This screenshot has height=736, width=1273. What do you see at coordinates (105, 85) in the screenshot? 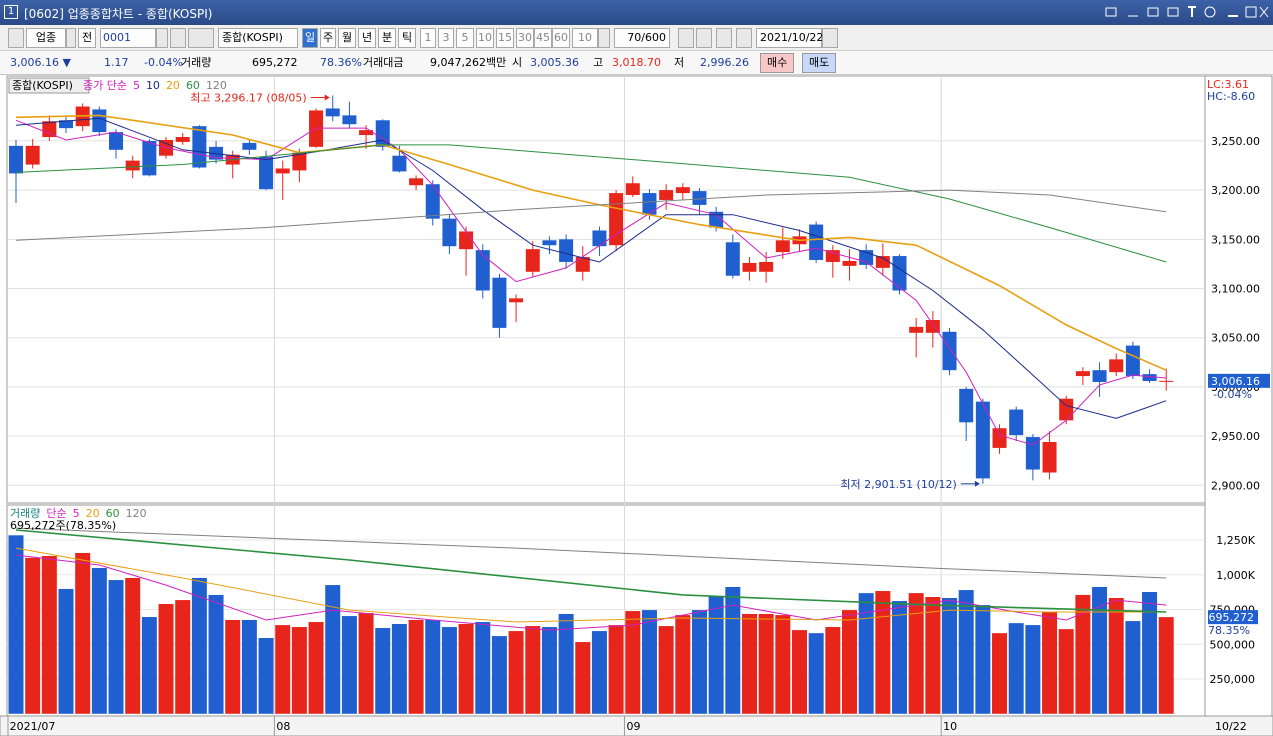
I see `legend-title: 종가 단순` at bounding box center [105, 85].